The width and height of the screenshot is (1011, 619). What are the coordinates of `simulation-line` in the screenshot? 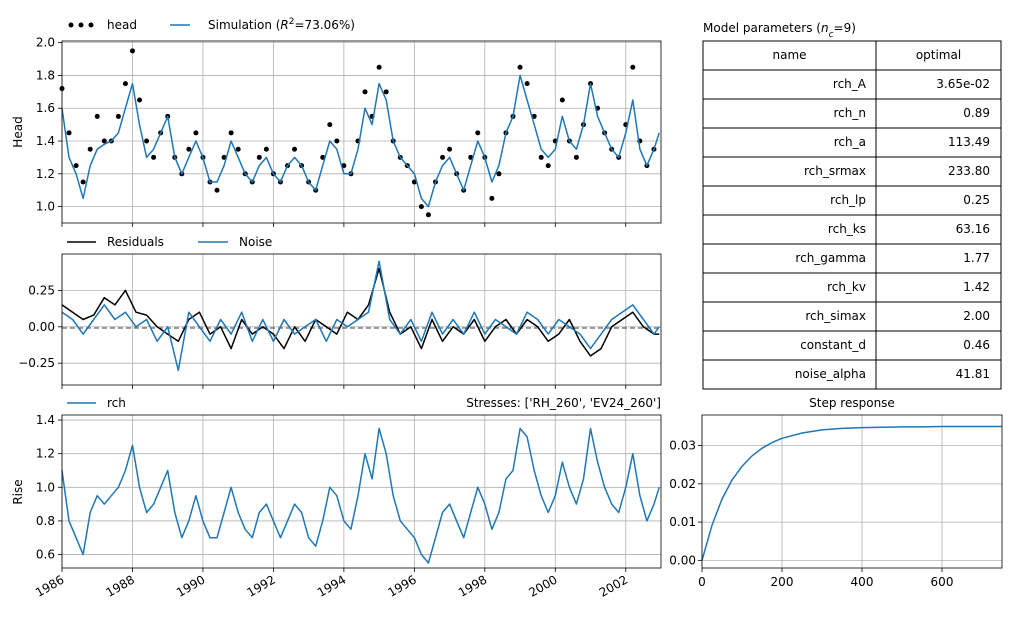 It's located at (360, 141).